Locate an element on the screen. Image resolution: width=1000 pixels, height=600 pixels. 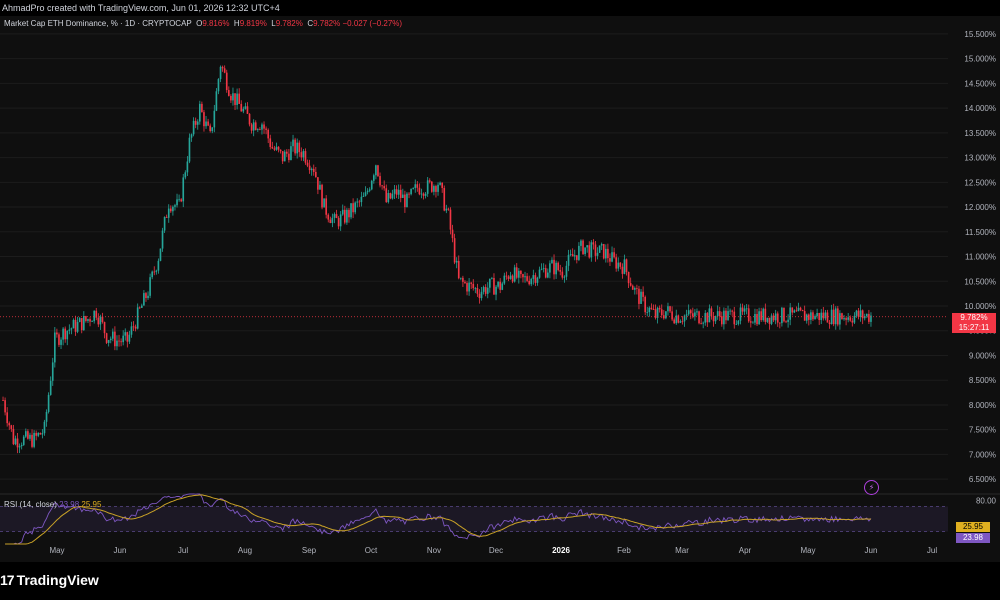
y-tick-label: 11.000% is located at coordinates (980, 257).